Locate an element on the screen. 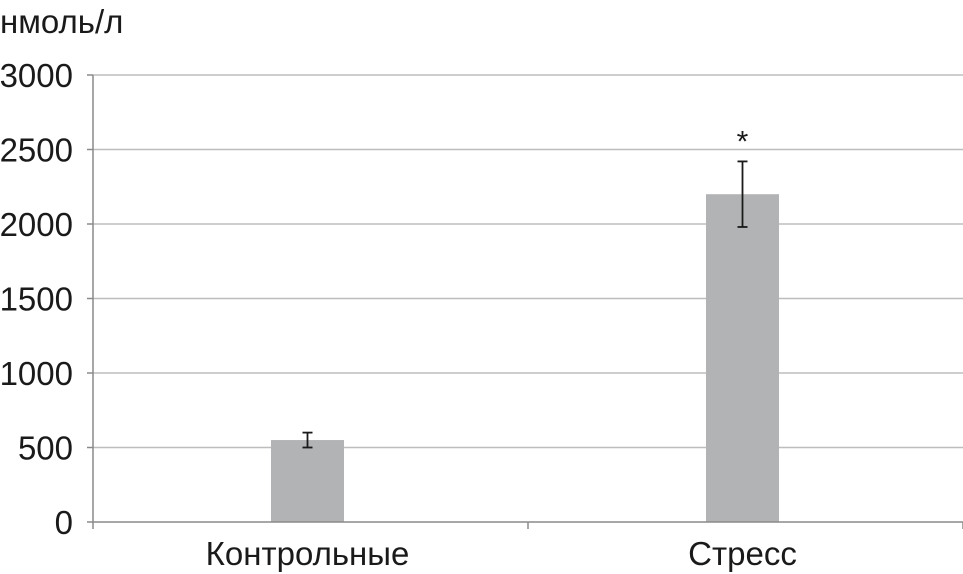  y-tick-label: 2500 is located at coordinates (36, 150).